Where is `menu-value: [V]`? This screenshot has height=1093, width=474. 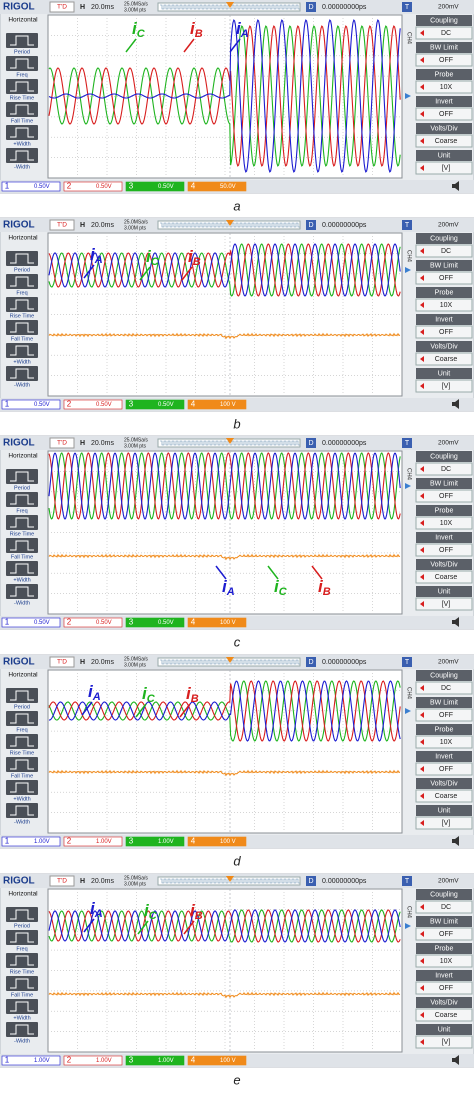
menu-value: [V] is located at coordinates (446, 386).